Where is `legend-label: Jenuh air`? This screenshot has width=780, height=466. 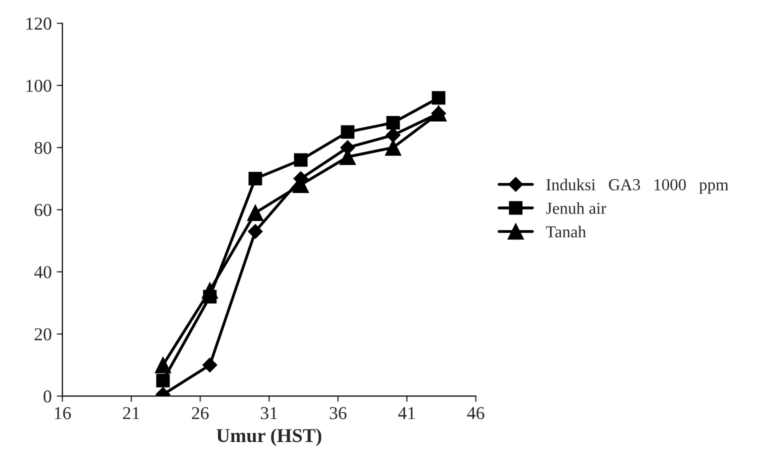 legend-label: Jenuh air is located at coordinates (576, 208).